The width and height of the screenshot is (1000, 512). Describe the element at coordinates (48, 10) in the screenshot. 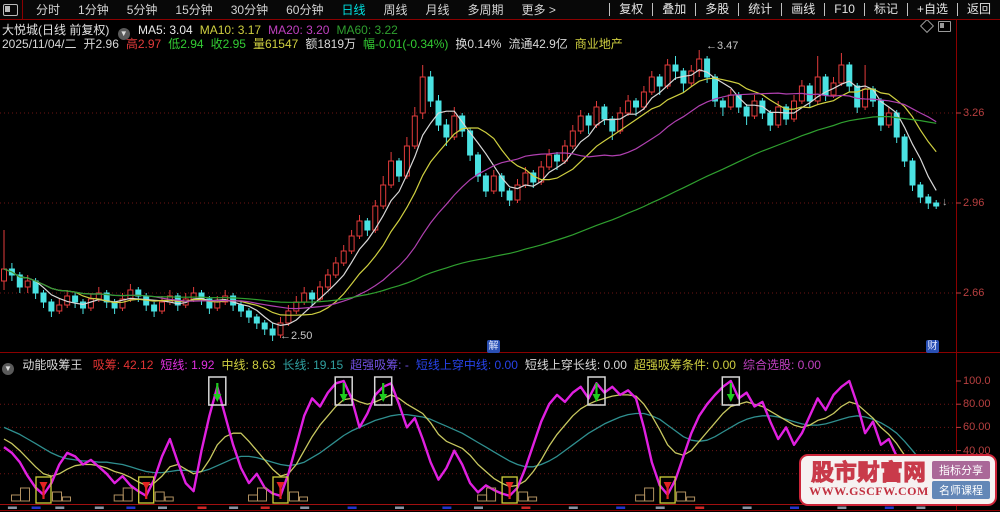

I see `tab-分时: 分时` at that location.